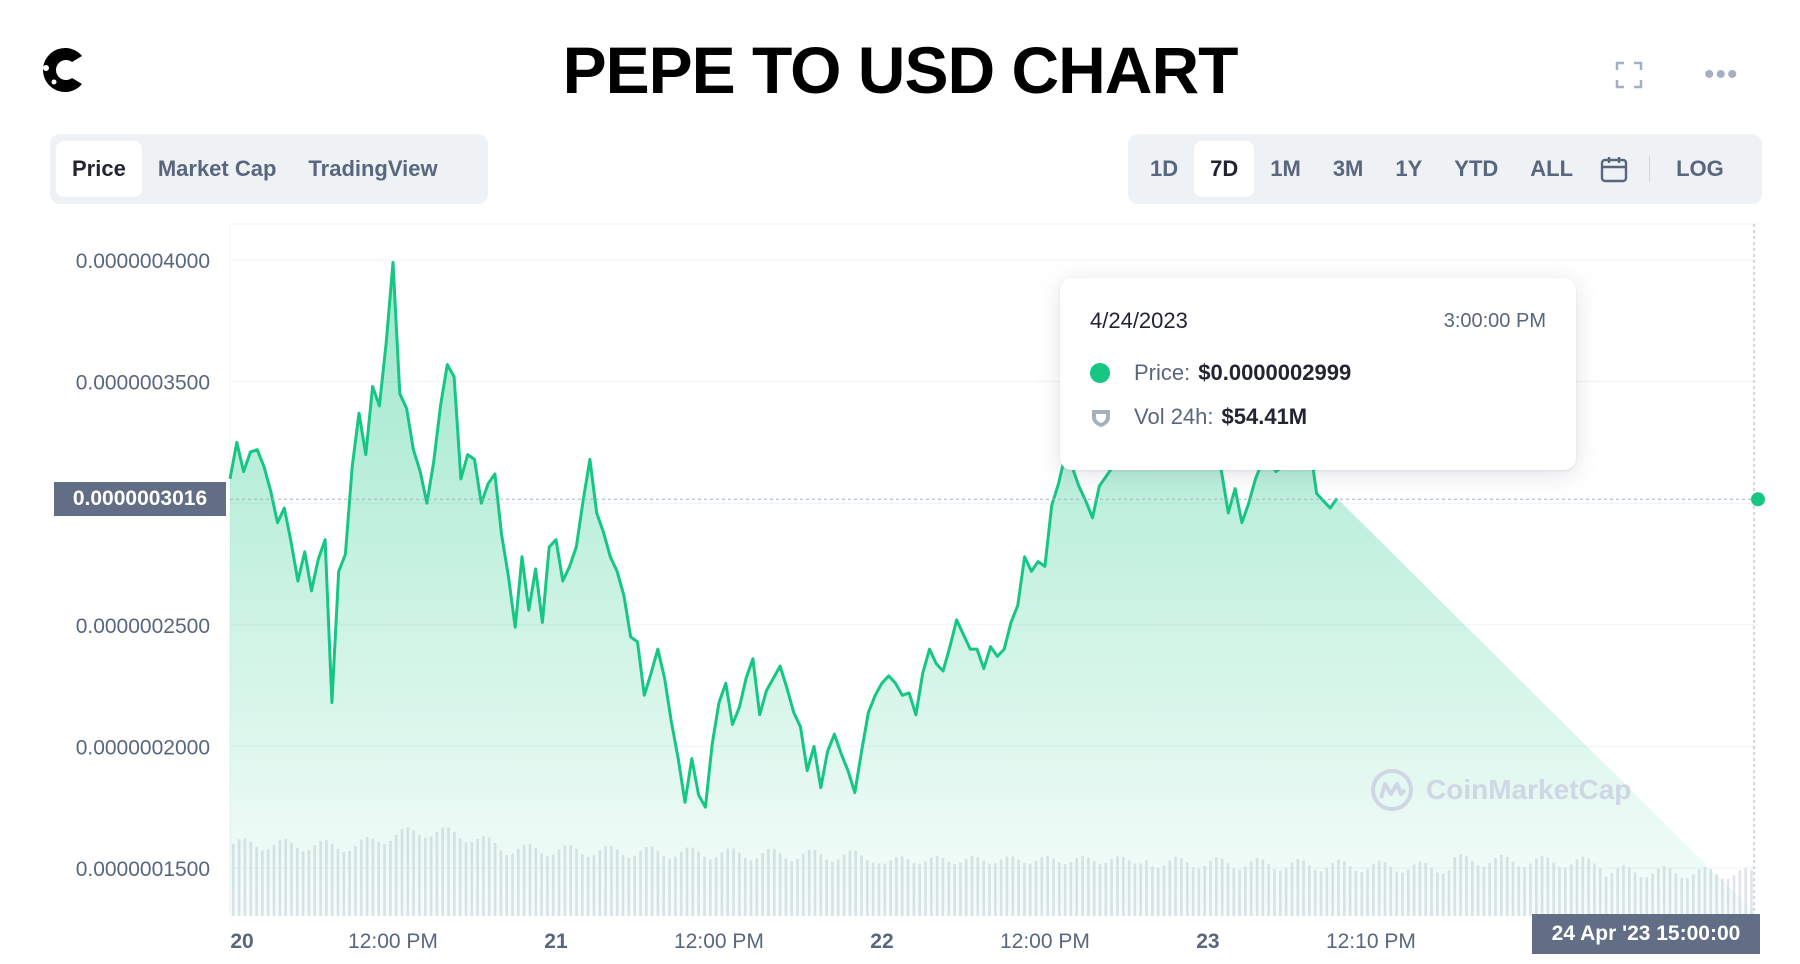 The image size is (1800, 964). Describe the element at coordinates (1721, 74) in the screenshot. I see `more-horizontal-icon: •••` at that location.